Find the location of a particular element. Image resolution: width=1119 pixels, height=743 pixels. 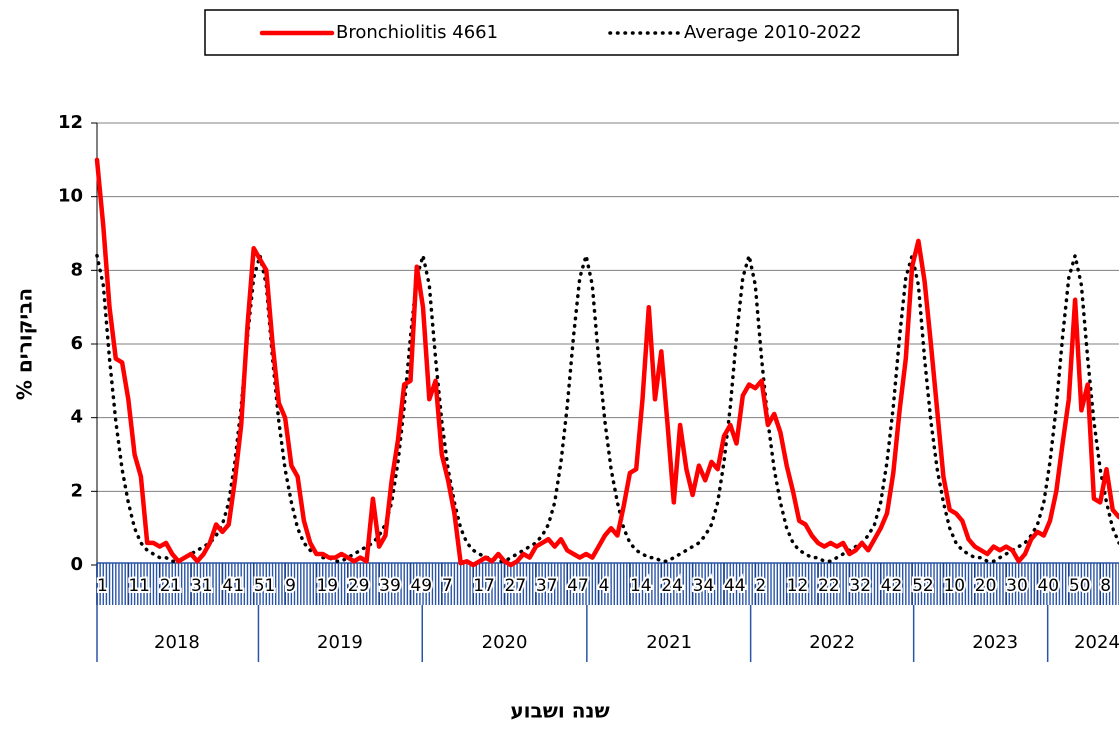

x-tick-label: 17 is located at coordinates (484, 586).